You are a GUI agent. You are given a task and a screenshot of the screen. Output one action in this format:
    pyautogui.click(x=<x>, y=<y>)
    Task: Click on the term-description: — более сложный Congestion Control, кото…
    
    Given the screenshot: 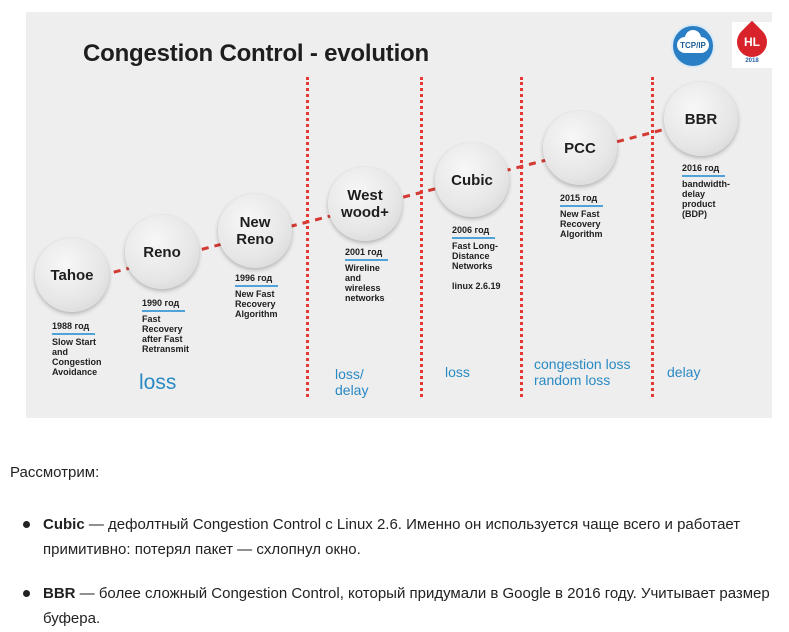 What is the action you would take?
    pyautogui.click(x=406, y=606)
    